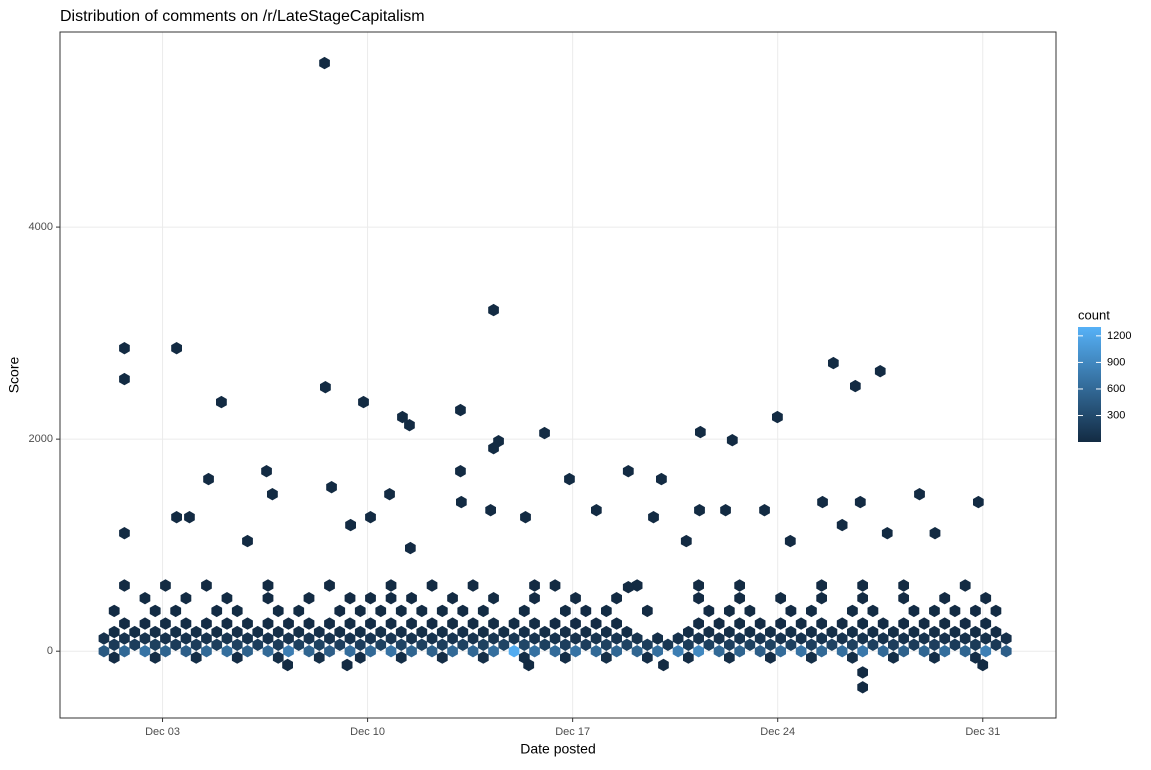  Describe the element at coordinates (1094, 314) in the screenshot. I see `legend-title: count` at that location.